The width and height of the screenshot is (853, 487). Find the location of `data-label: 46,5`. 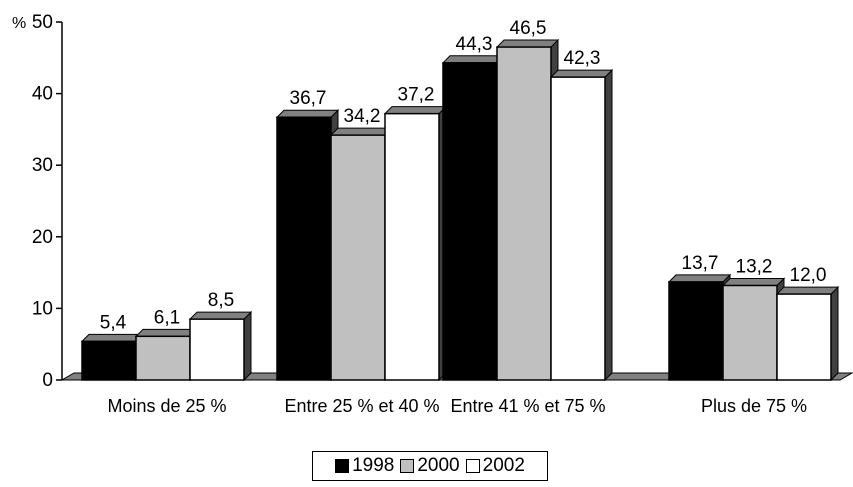

data-label: 46,5 is located at coordinates (528, 28).